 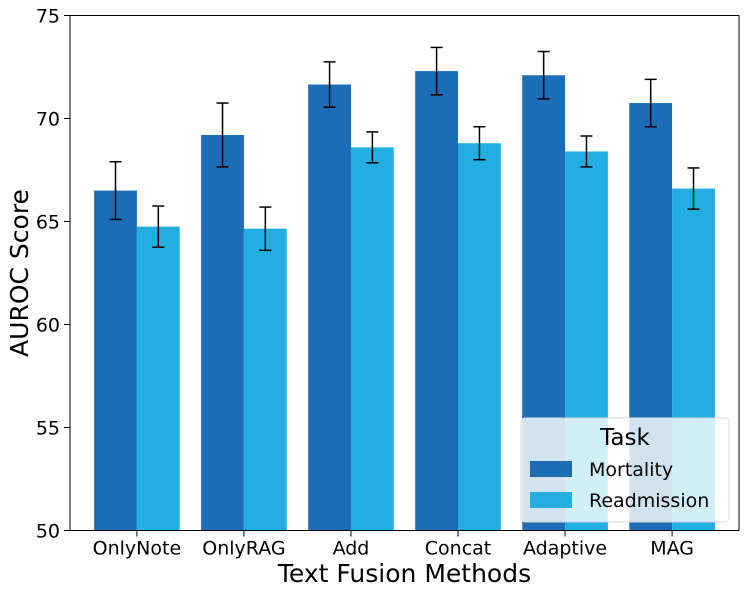 What do you see at coordinates (479, 337) in the screenshot?
I see `bar-readmission-concat` at bounding box center [479, 337].